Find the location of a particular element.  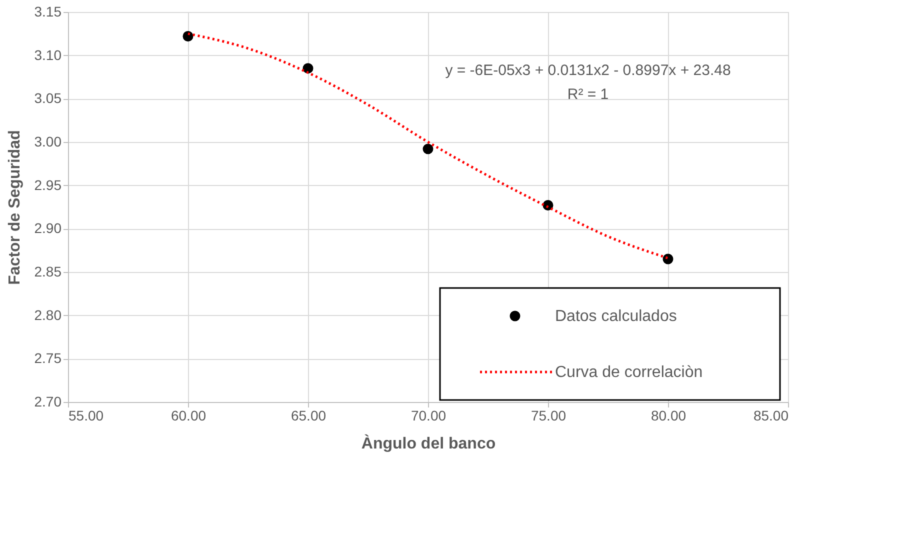

y-tick-label: 3.15 is located at coordinates (48, 12).